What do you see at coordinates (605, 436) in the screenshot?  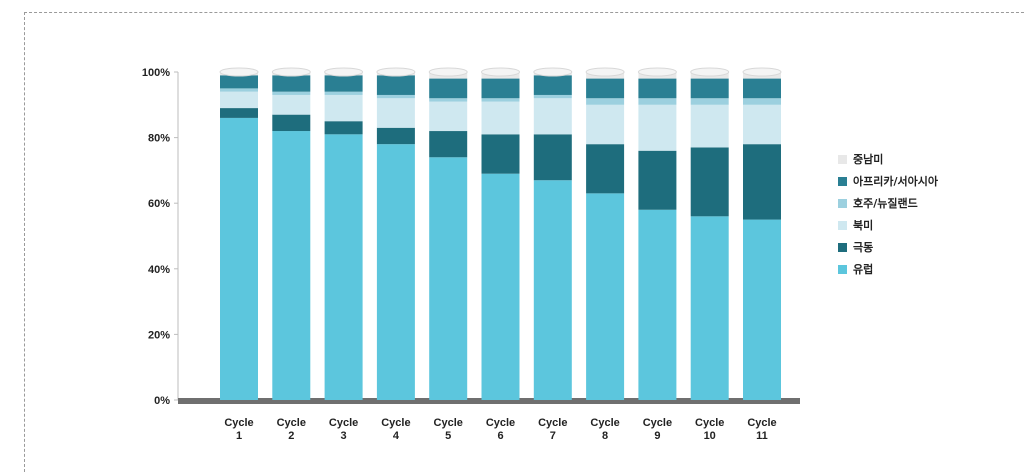 I see `x-tick-label: 8` at bounding box center [605, 436].